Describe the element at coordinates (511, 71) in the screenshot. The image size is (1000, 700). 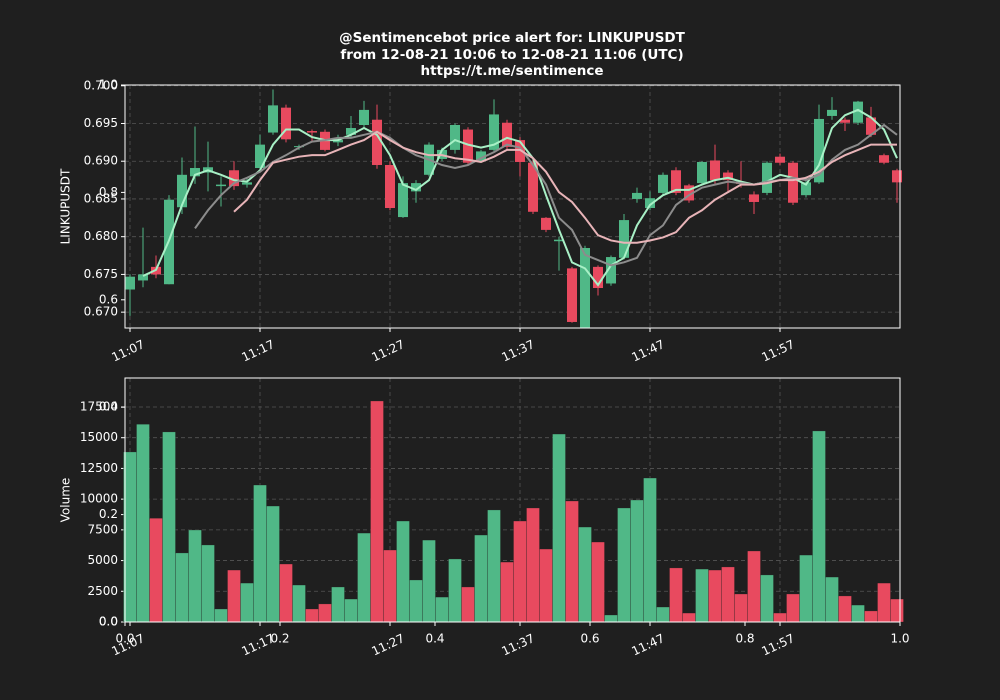
I see `chart-link: https://t.me/sentimence` at that location.